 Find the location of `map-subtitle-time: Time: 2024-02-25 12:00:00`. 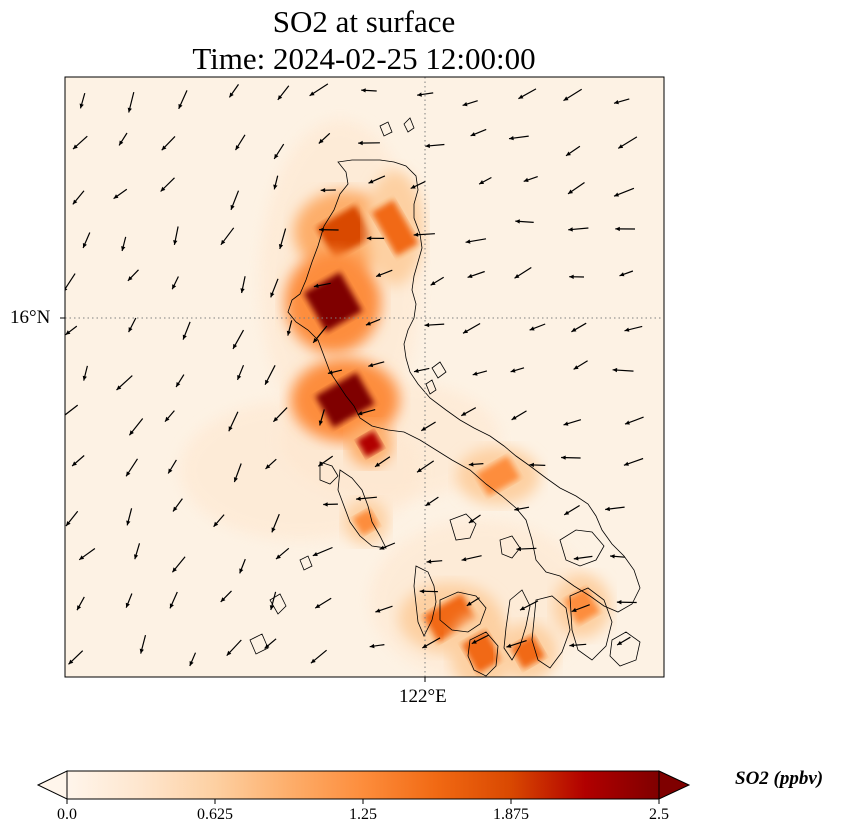

map-subtitle-time: Time: 2024-02-25 12:00:00 is located at coordinates (364, 58).